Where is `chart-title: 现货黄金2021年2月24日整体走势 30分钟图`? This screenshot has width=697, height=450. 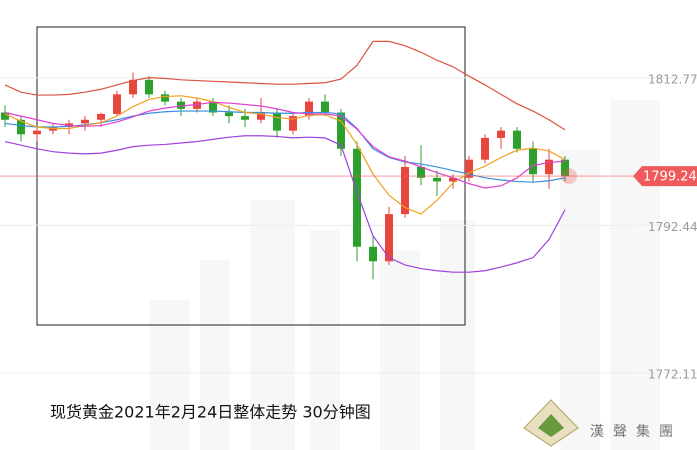 chart-title: 现货黄金2021年2月24日整体走势 30分钟图 is located at coordinates (210, 412).